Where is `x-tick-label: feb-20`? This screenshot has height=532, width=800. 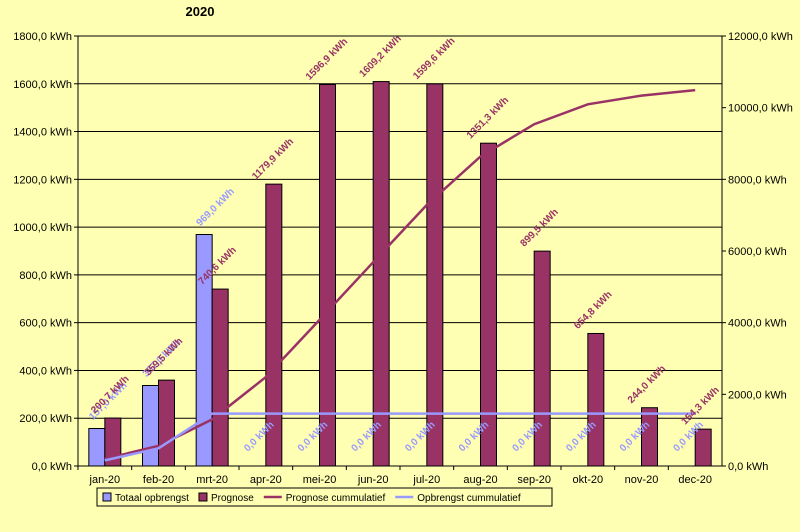 x-tick-label: feb-20 is located at coordinates (158, 480).